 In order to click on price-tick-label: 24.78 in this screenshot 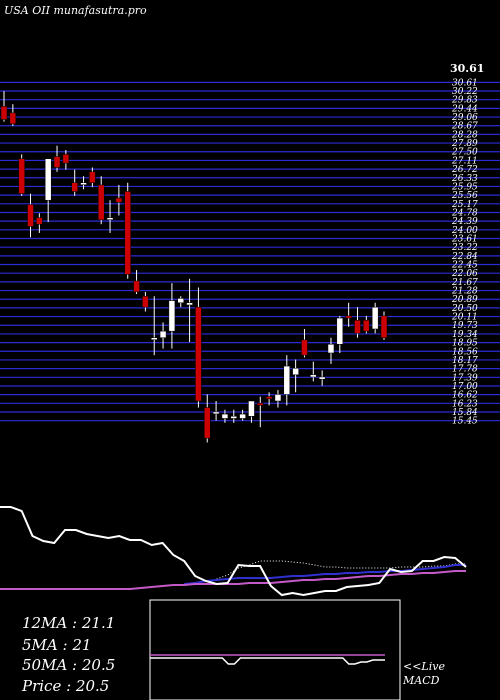, I will do `click(464, 213)`.